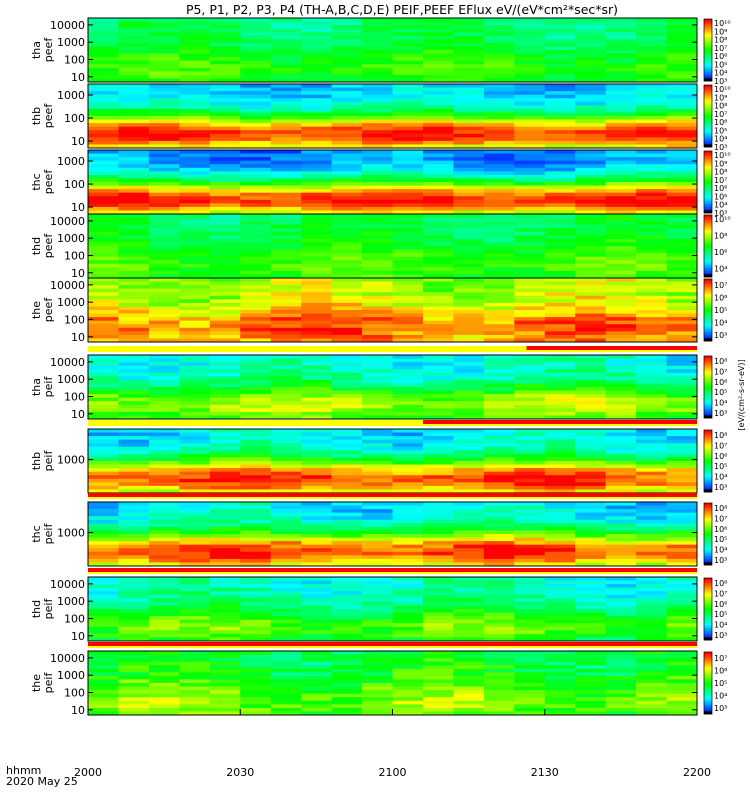 The height and width of the screenshot is (800, 750). Describe the element at coordinates (720, 550) in the screenshot. I see `colorbar-tick-label: 10⁴` at that location.